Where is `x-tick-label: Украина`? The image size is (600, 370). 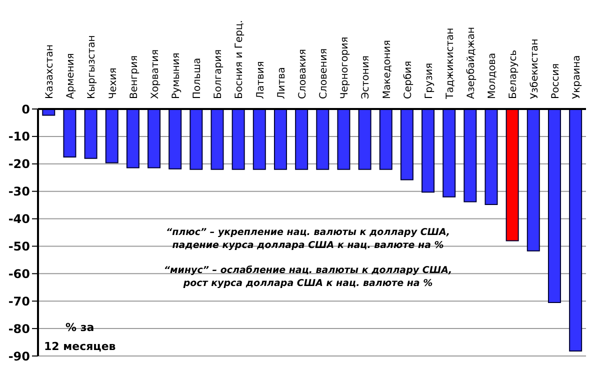 x-tick-label: Украина is located at coordinates (576, 77).